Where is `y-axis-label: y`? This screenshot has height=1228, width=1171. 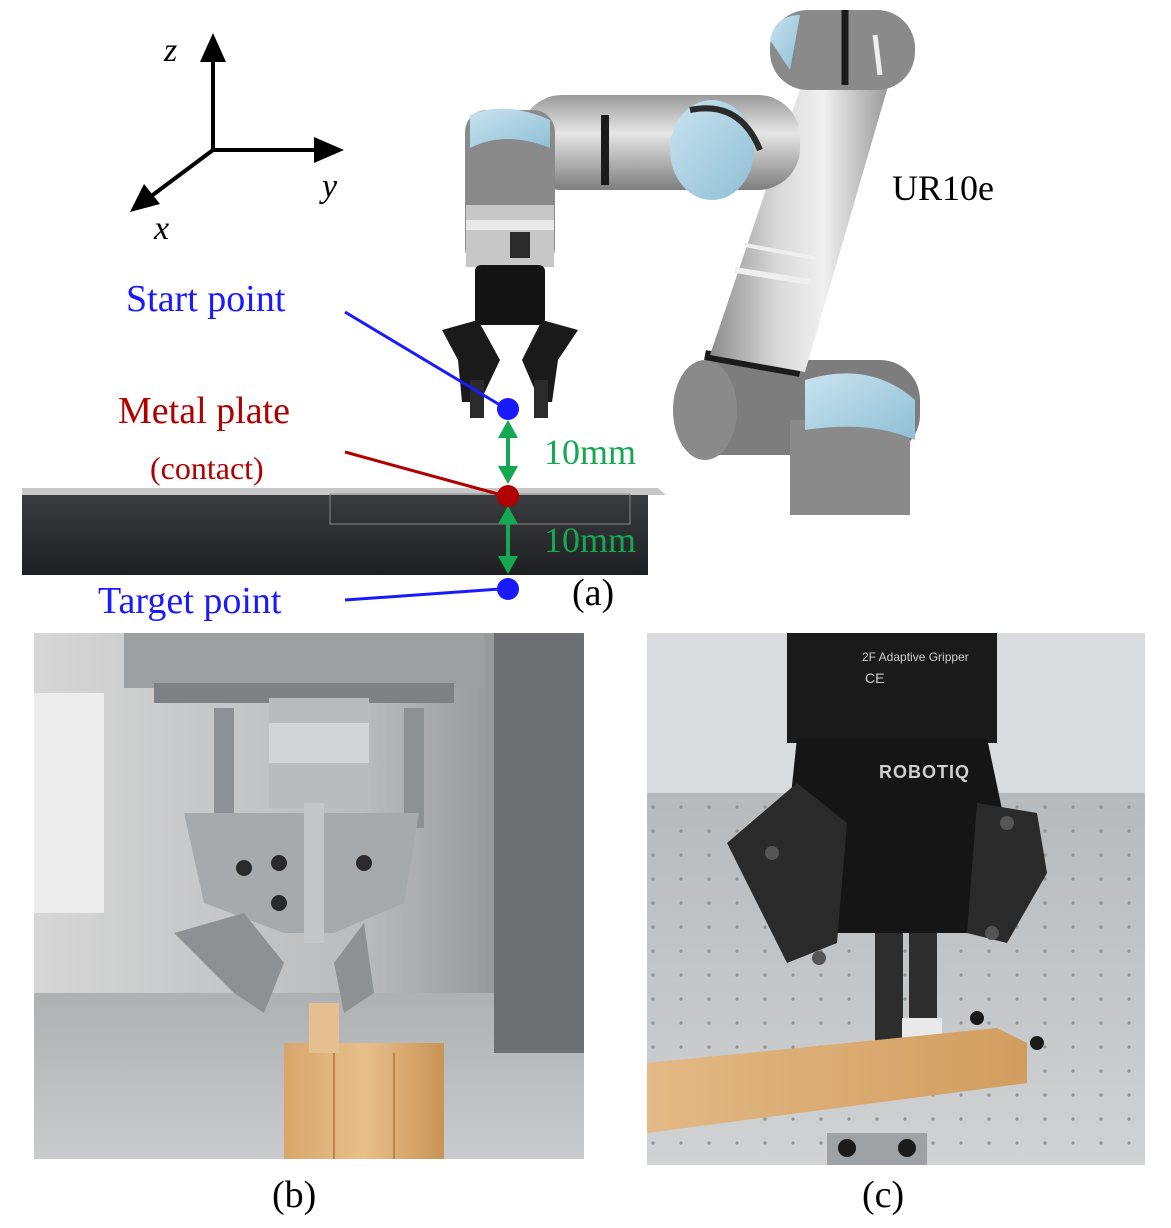 y-axis-label: y is located at coordinates (330, 186).